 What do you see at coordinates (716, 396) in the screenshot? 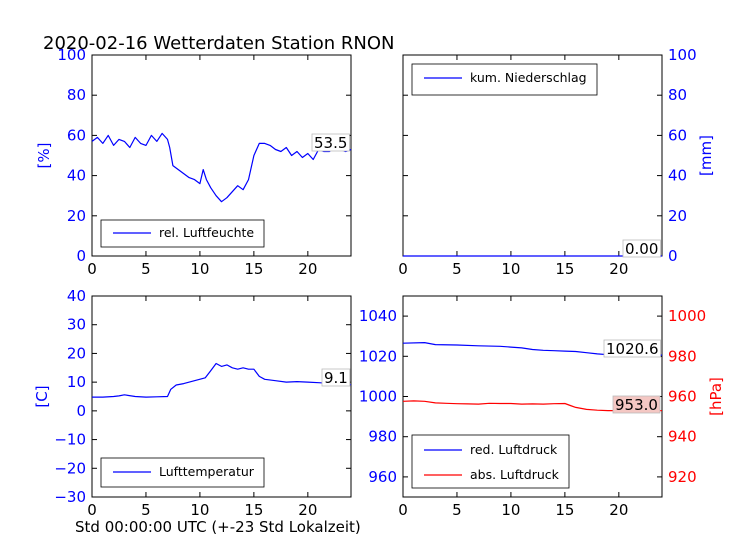
I see `y-axis-label: [hPa]` at bounding box center [716, 396].